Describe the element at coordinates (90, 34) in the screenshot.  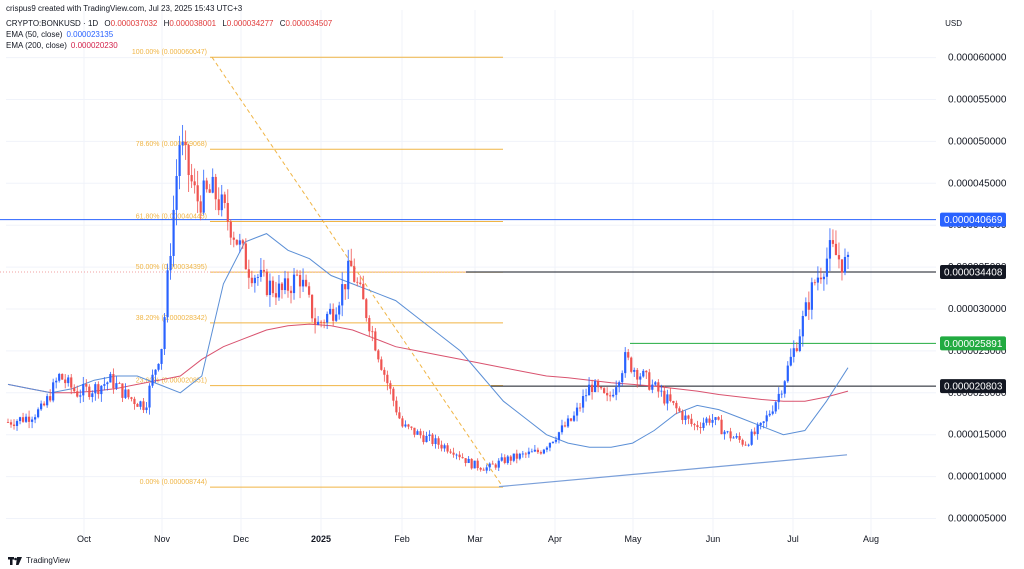
I see `ema50-value: 0.000023135` at that location.